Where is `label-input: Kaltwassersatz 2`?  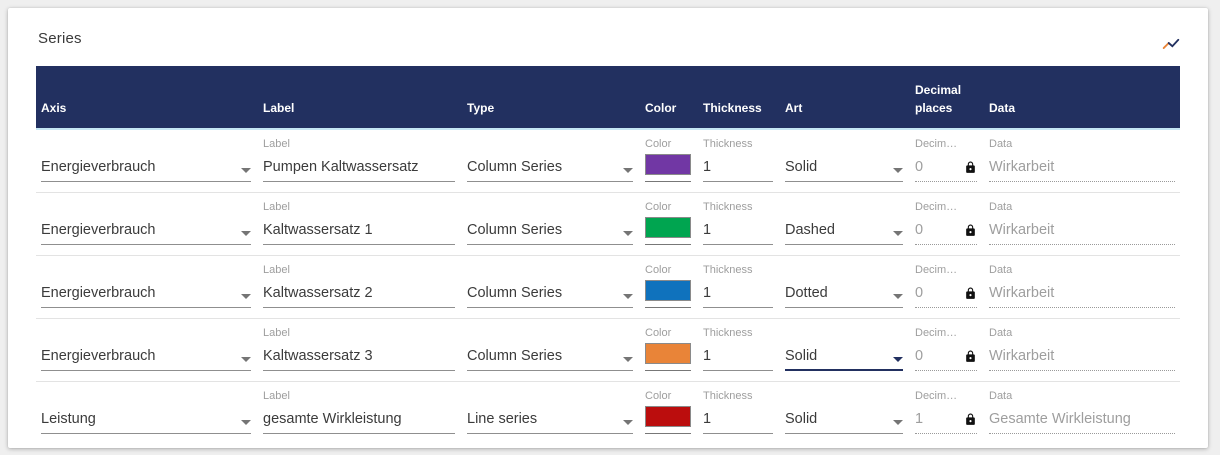 label-input: Kaltwassersatz 2 is located at coordinates (359, 294).